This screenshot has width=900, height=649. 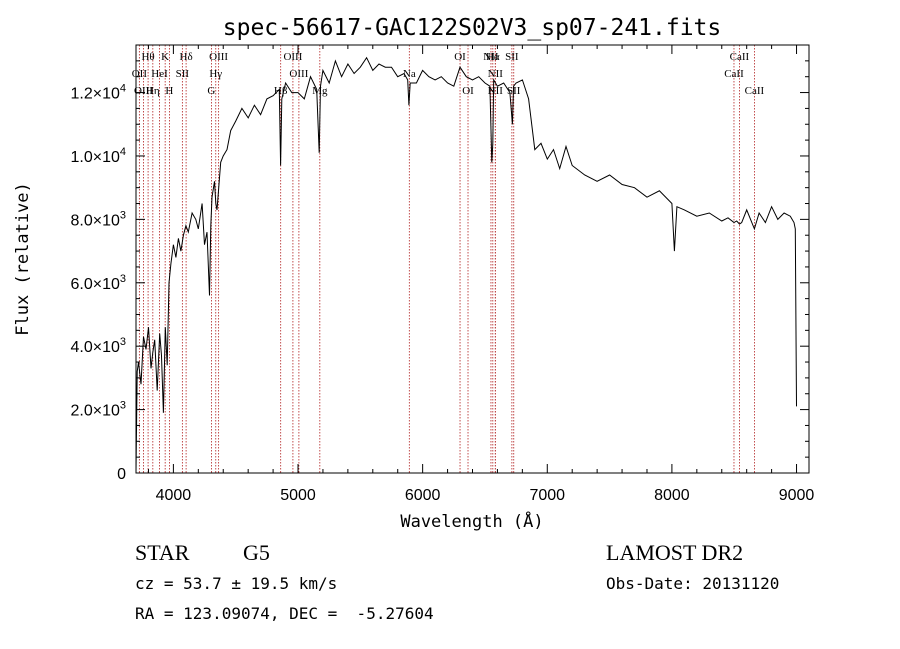 What do you see at coordinates (153, 91) in the screenshot?
I see `line-label: Hη` at bounding box center [153, 91].